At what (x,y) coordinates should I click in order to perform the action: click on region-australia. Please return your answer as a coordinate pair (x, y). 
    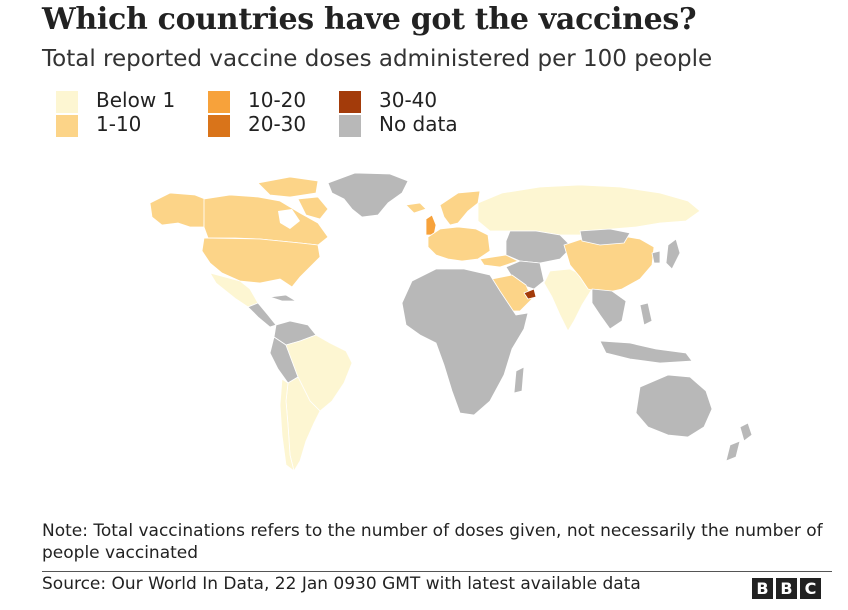
    Looking at the image, I should click on (674, 406).